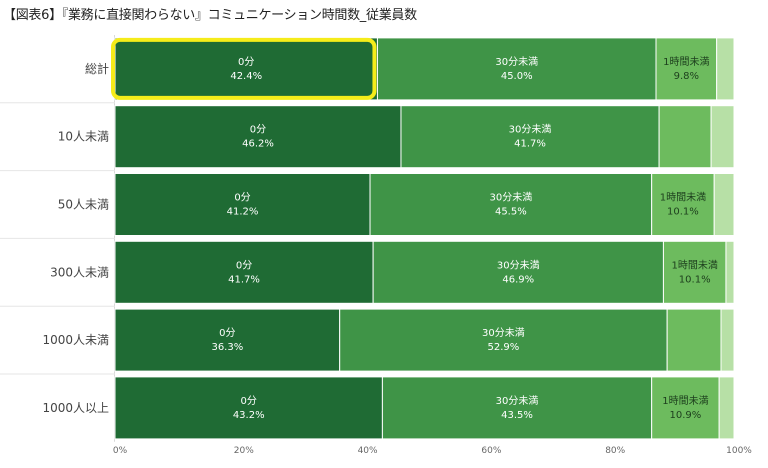 The height and width of the screenshot is (468, 768). What do you see at coordinates (227, 347) in the screenshot?
I see `data-label-value: 36.3%` at bounding box center [227, 347].